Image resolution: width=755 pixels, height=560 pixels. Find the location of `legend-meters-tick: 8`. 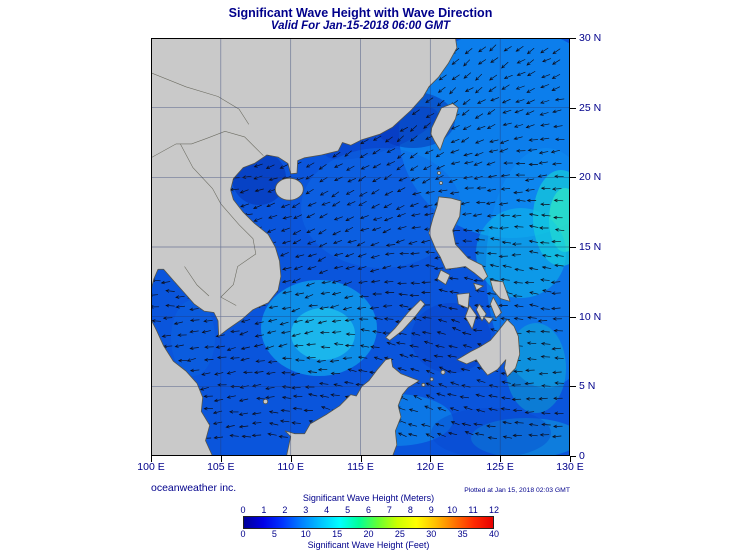

legend-meters-tick: 8 is located at coordinates (410, 510).